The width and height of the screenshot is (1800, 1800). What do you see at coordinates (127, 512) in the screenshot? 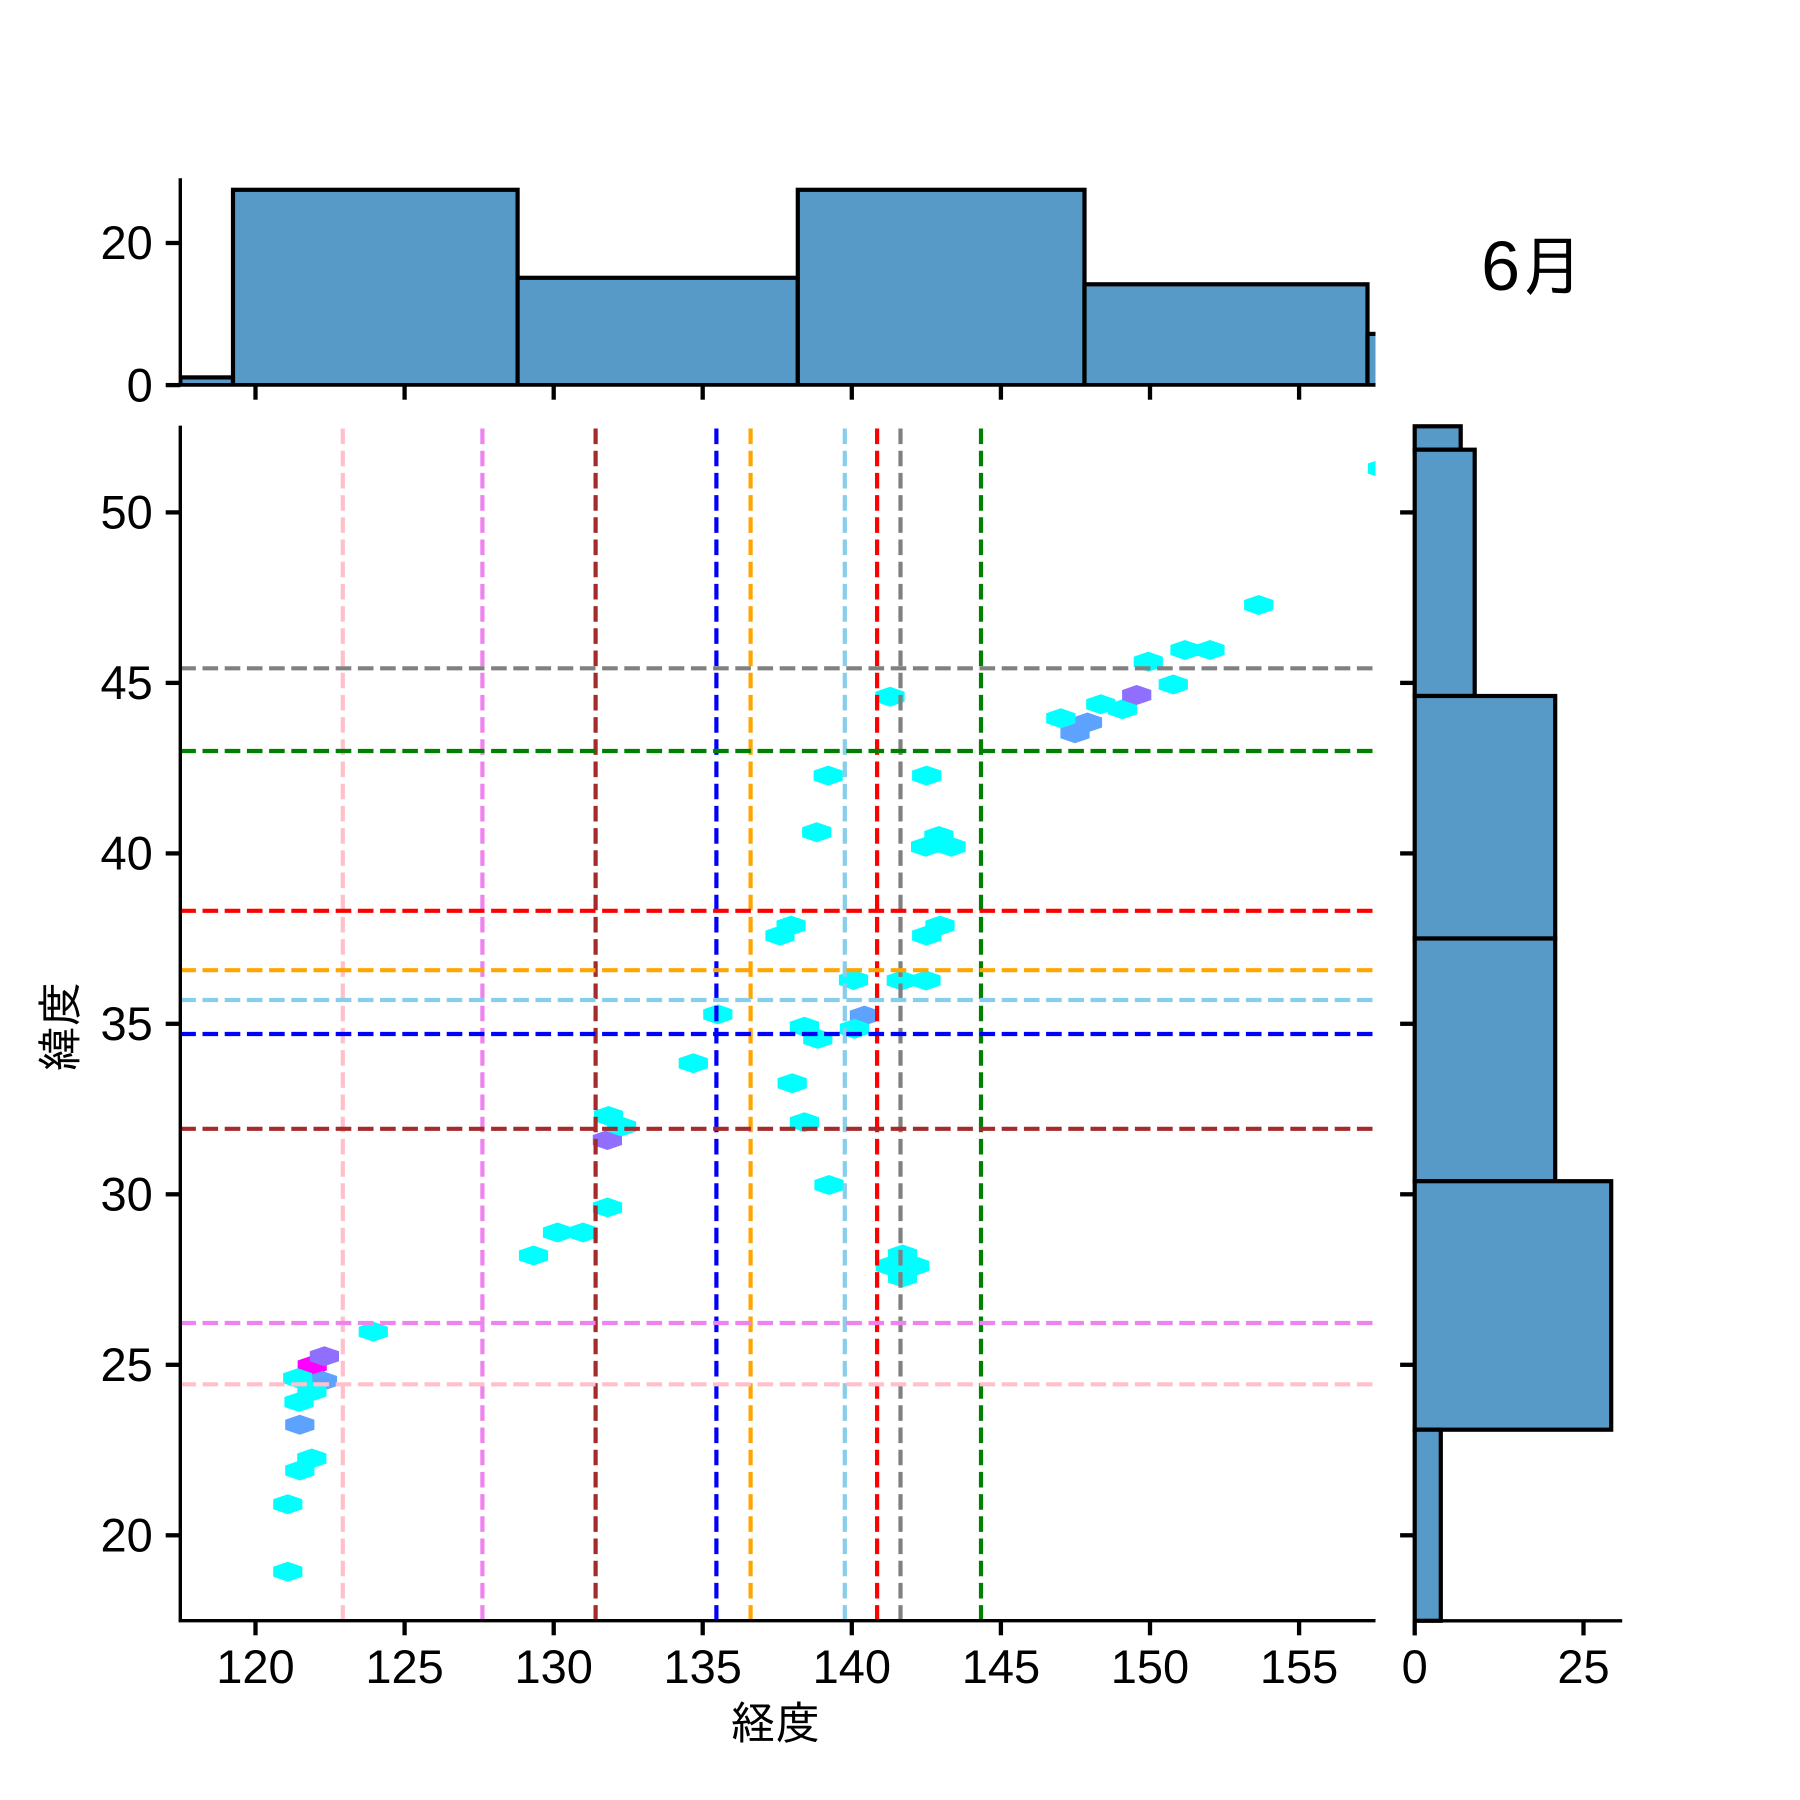
I see `svg-text: 50` at bounding box center [127, 512].